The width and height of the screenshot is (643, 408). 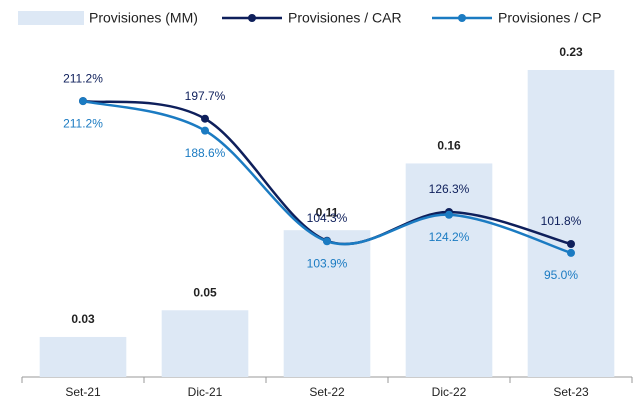 What do you see at coordinates (549, 18) in the screenshot?
I see `legend-label: Provisiones / CP` at bounding box center [549, 18].